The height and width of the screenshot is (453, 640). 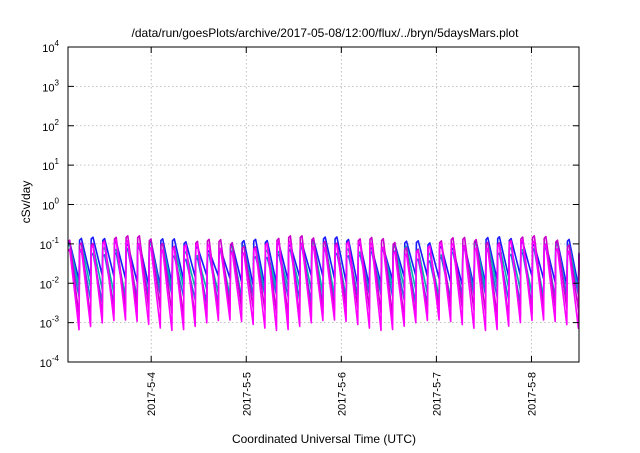 What do you see at coordinates (50, 244) in the screenshot?
I see `y-tick-label: 10⁻¹` at bounding box center [50, 244].